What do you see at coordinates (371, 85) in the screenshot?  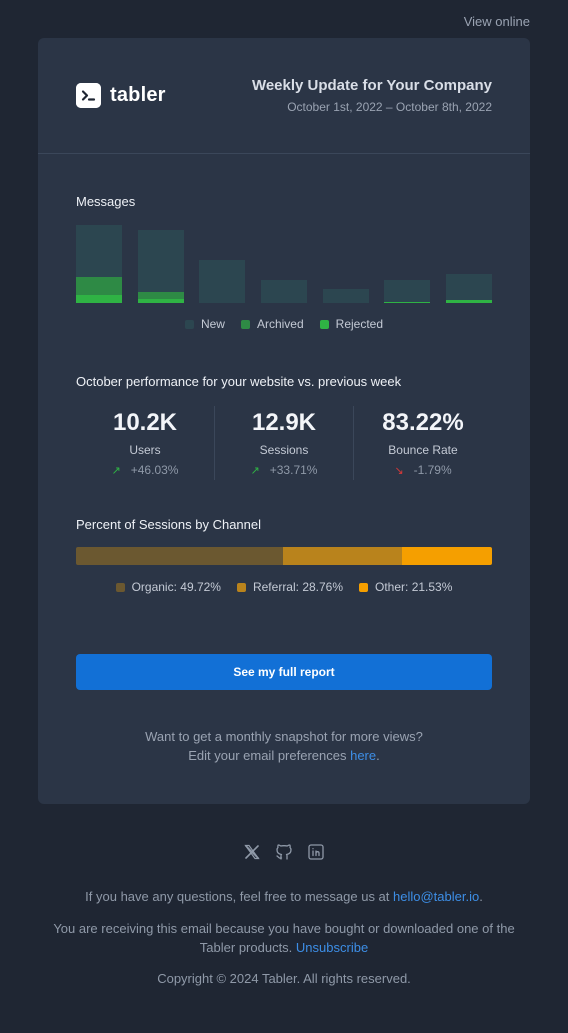 I see `email-title: Weekly Update for Your Company` at bounding box center [371, 85].